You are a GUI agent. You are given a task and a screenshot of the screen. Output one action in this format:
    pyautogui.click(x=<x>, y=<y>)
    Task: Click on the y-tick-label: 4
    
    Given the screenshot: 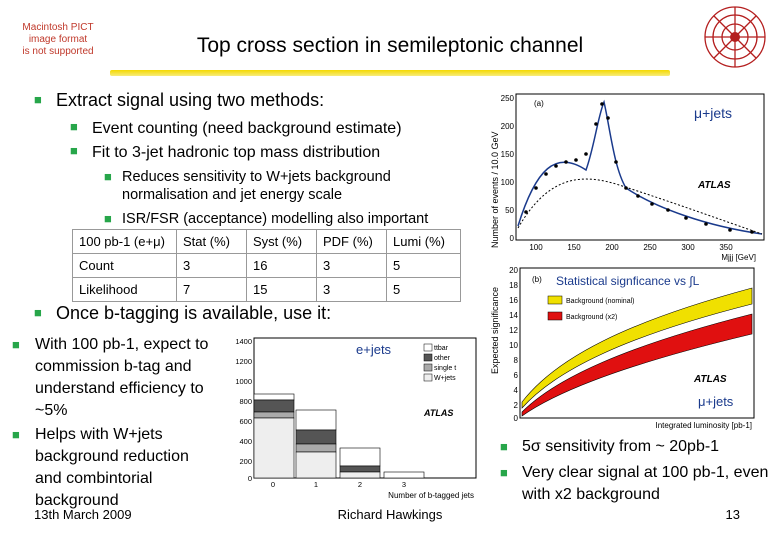 What is the action you would take?
    pyautogui.click(x=516, y=390)
    